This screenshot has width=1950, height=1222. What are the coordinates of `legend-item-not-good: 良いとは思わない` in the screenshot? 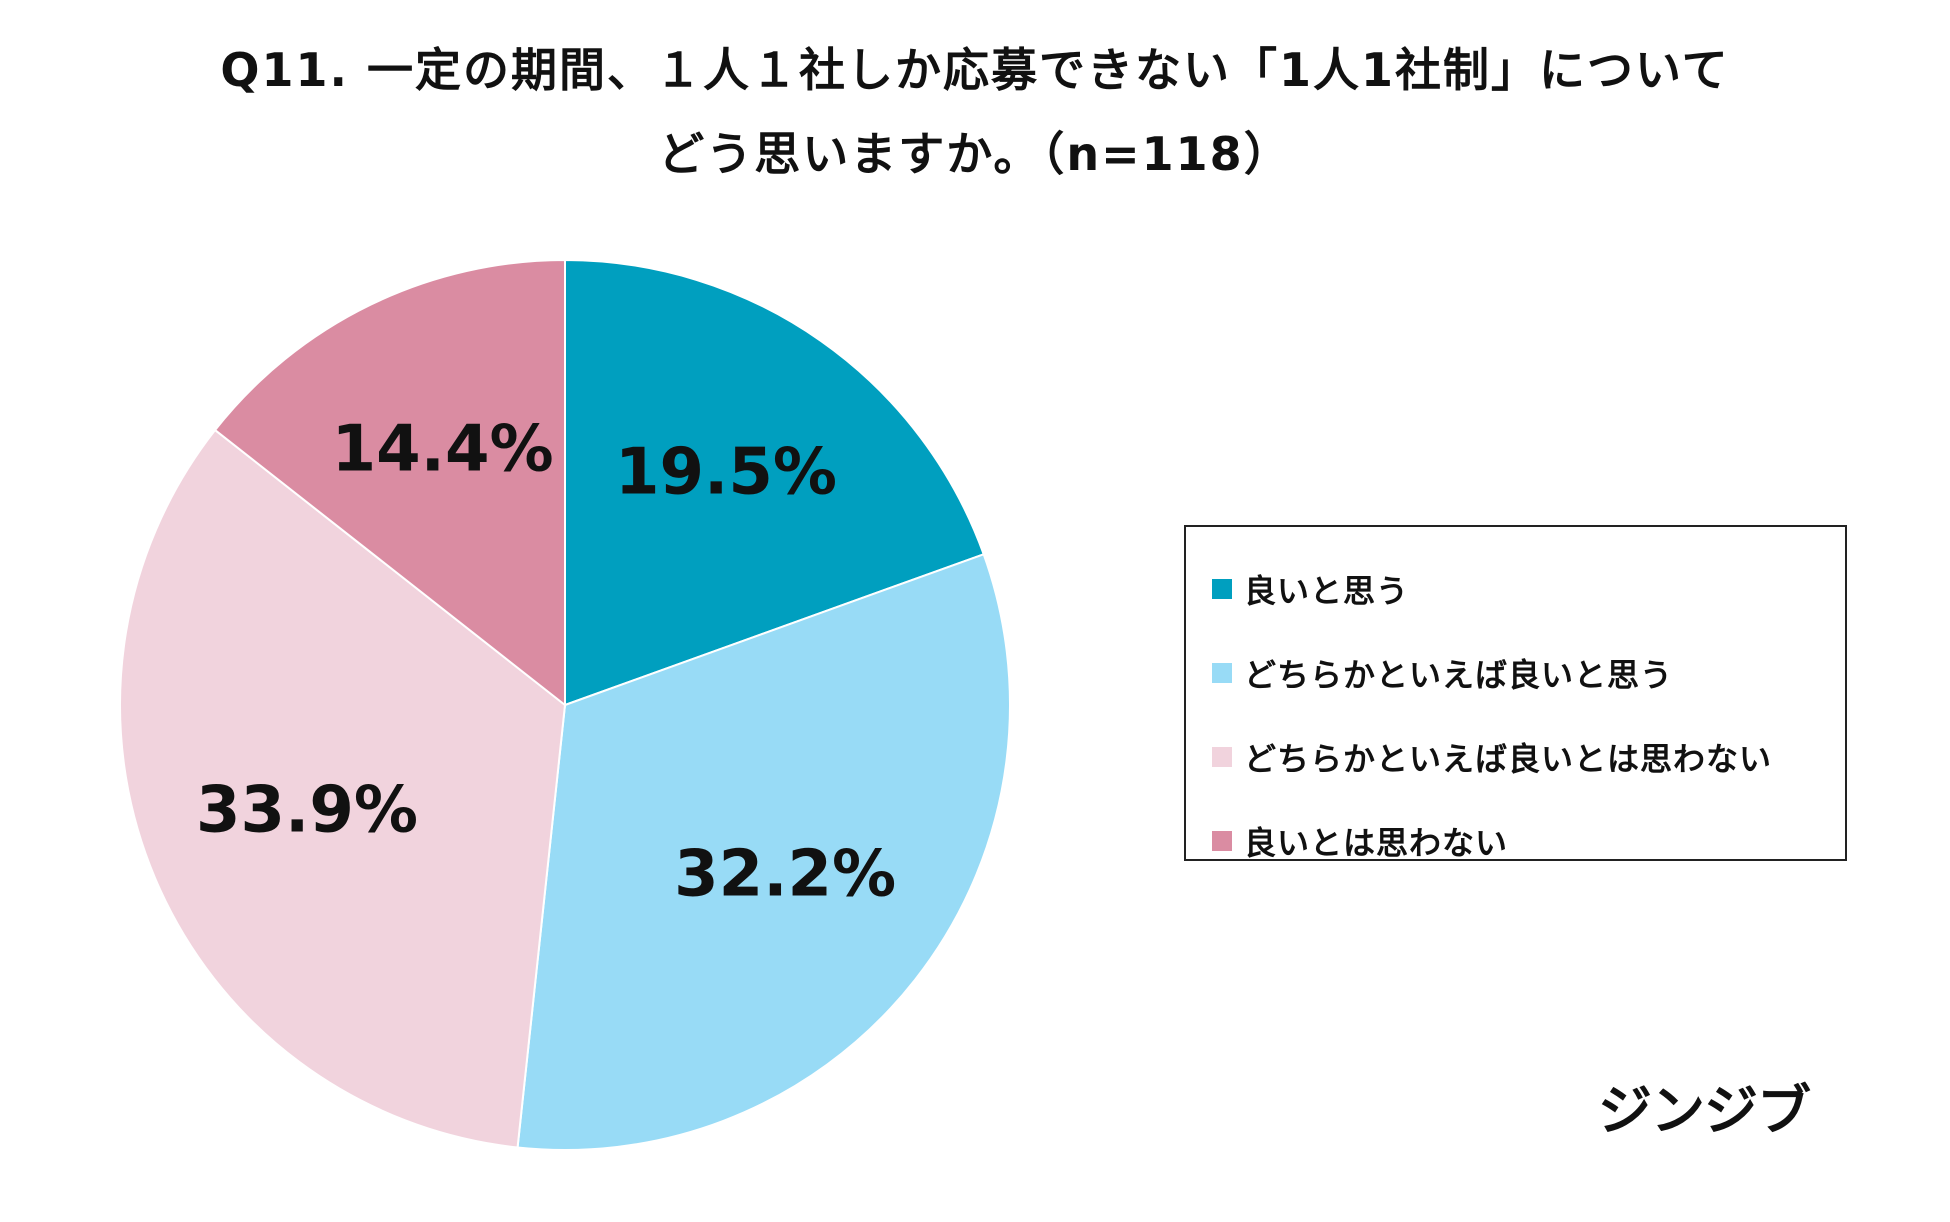 It's located at (1360, 841).